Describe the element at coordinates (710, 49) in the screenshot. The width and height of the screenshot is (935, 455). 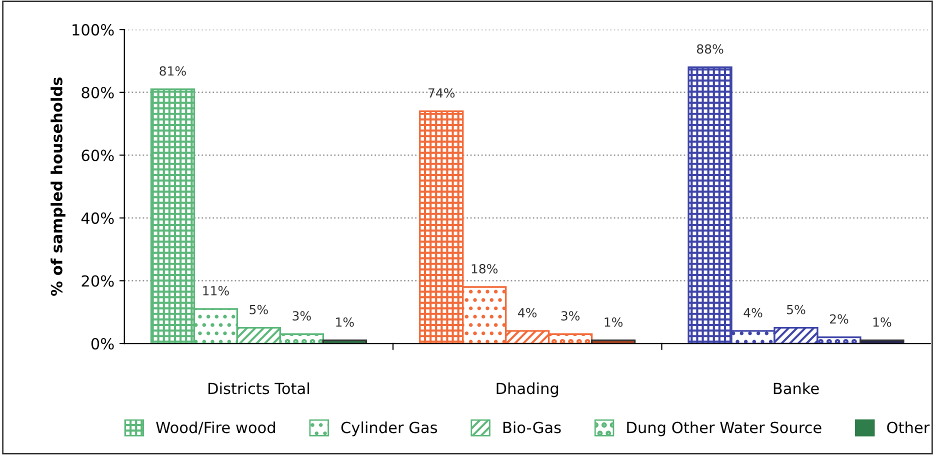
I see `text: 88%` at that location.